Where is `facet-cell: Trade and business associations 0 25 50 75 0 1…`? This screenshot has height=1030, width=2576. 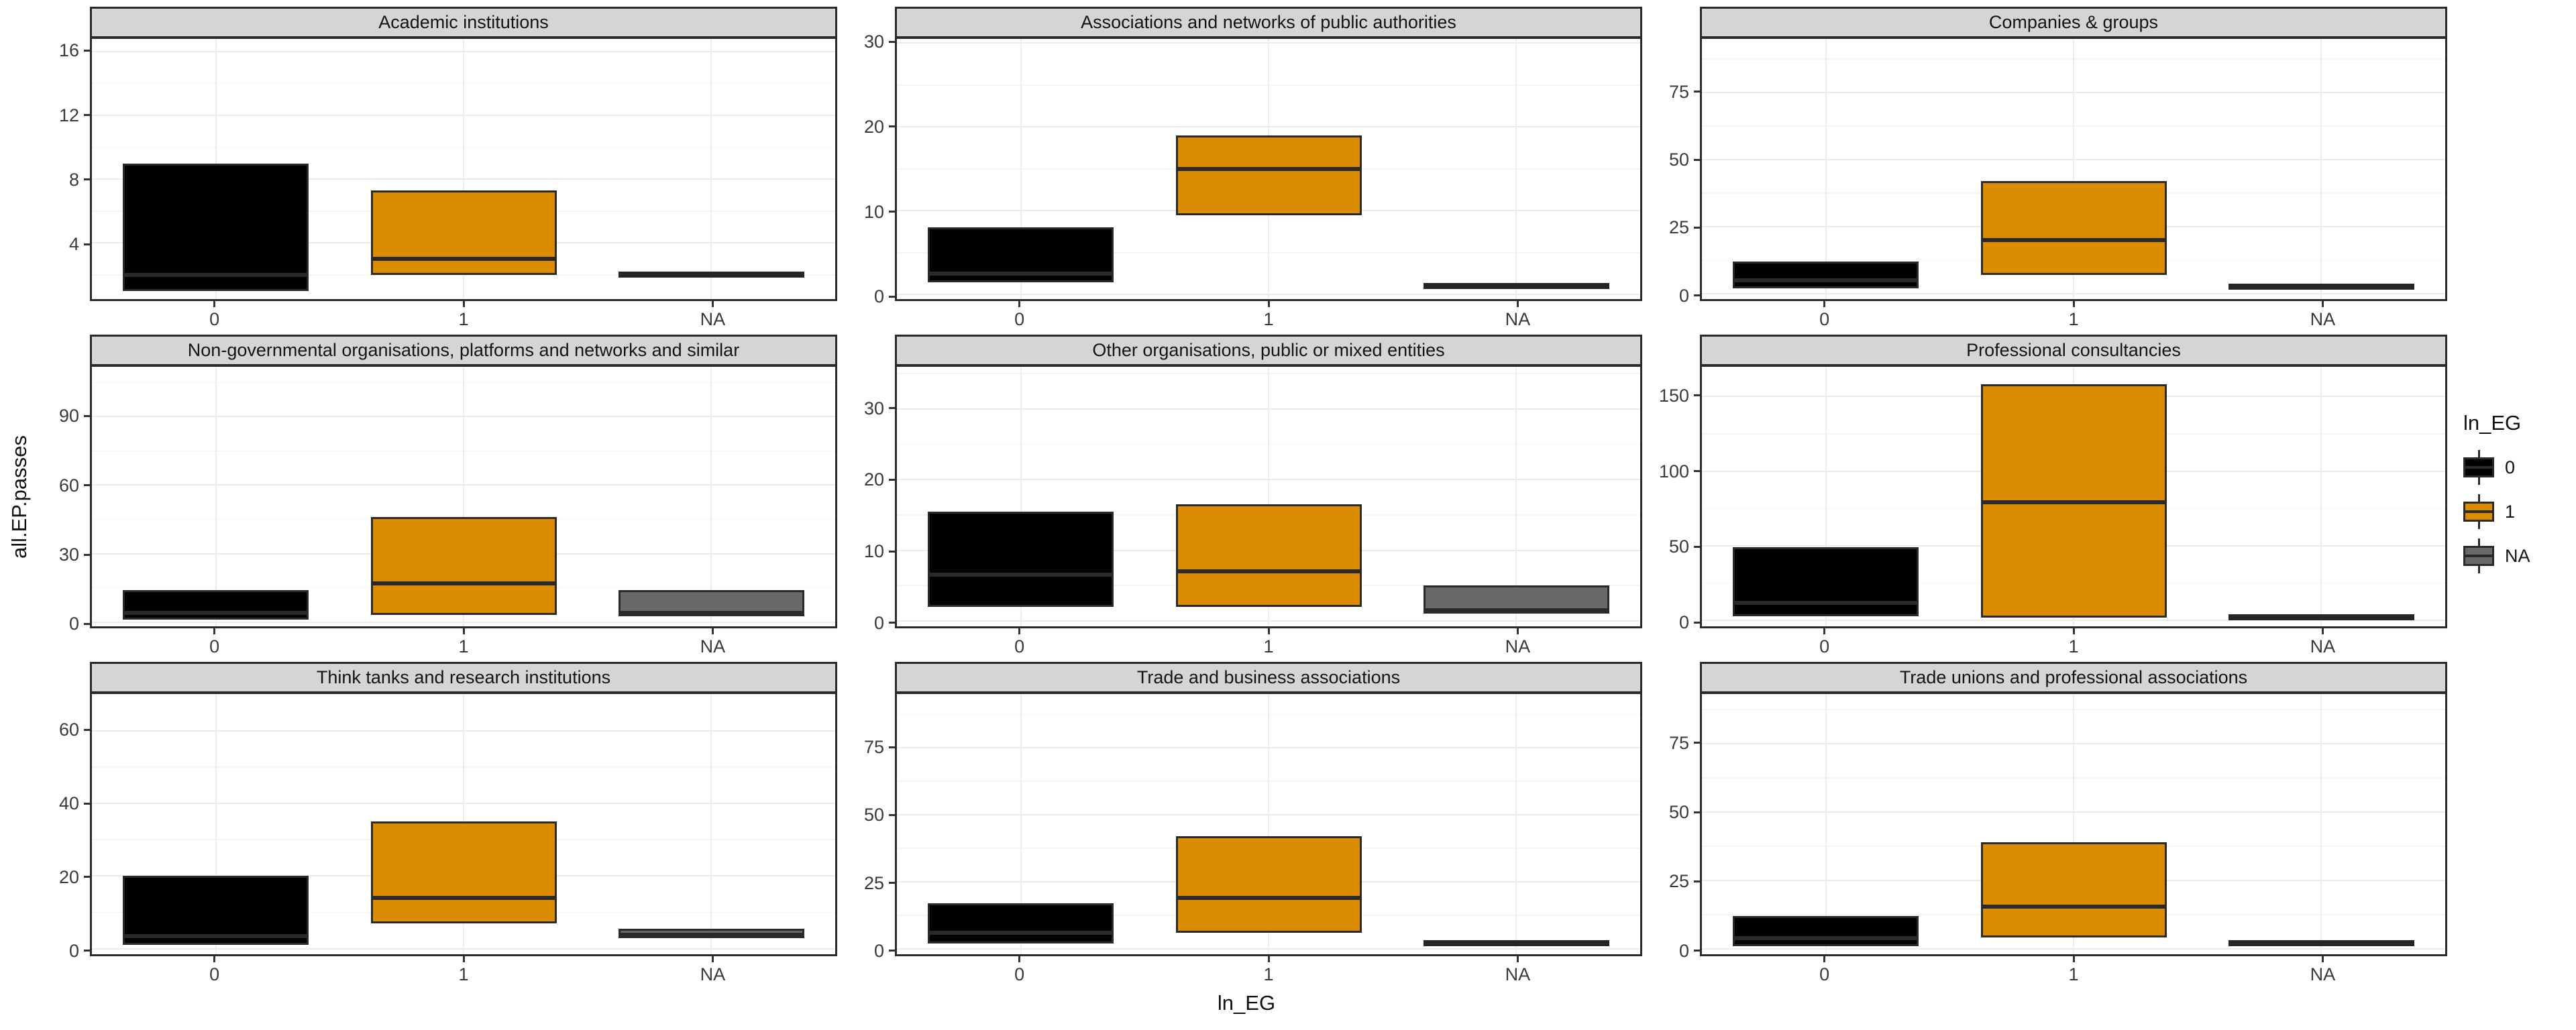
facet-cell: Trade and business associations 0 25 50 75 0 1… is located at coordinates (1246, 824).